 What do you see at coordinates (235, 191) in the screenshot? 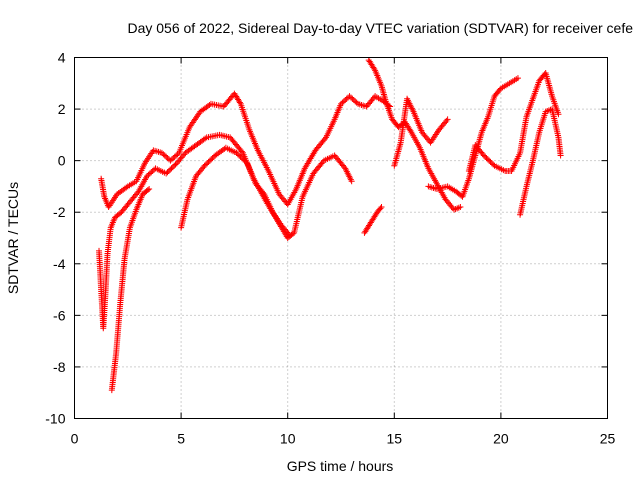
I see `series-track-d` at bounding box center [235, 191].